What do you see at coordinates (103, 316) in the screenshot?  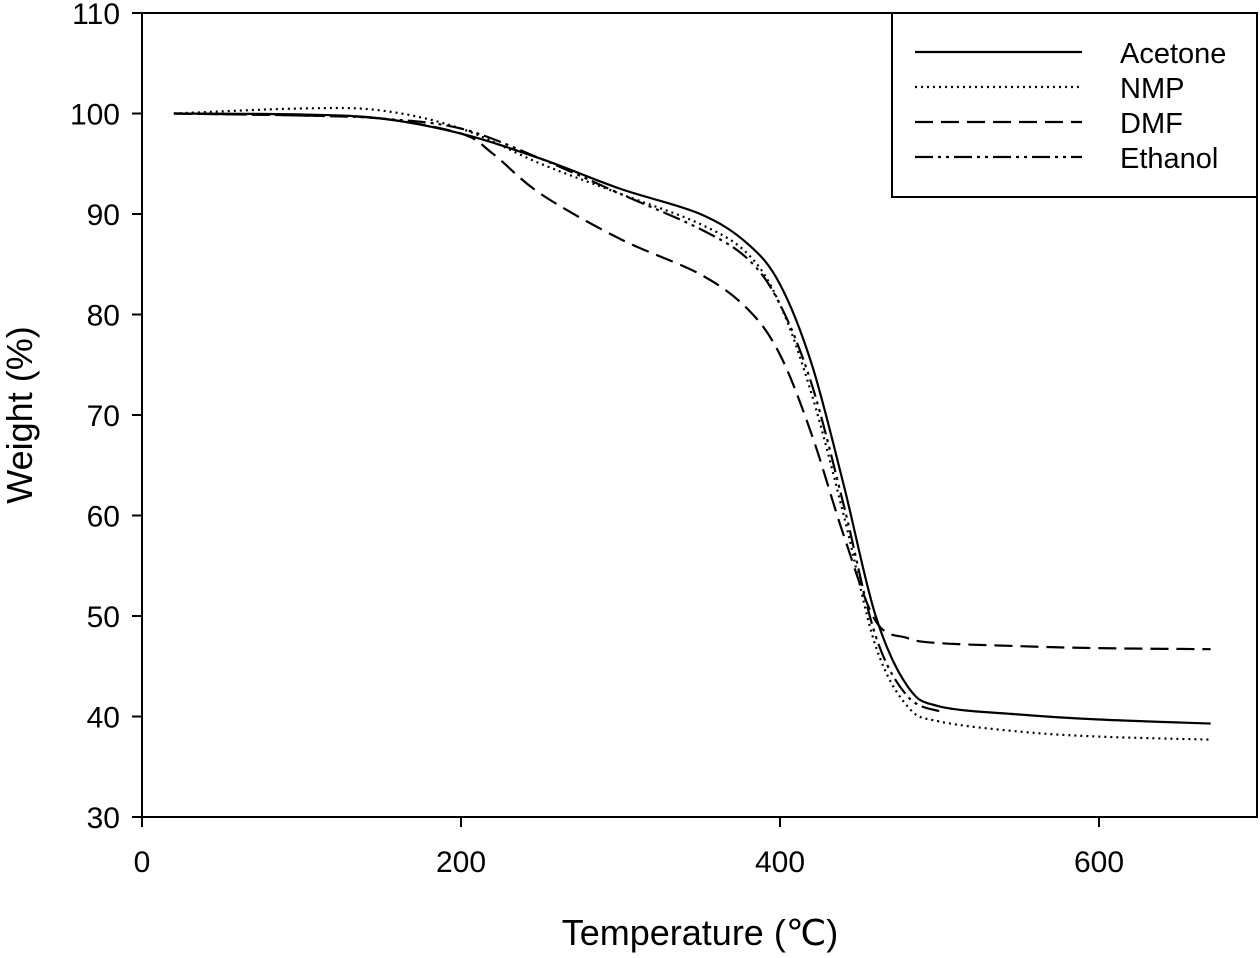 I see `y-tick-label: 80` at bounding box center [103, 316].